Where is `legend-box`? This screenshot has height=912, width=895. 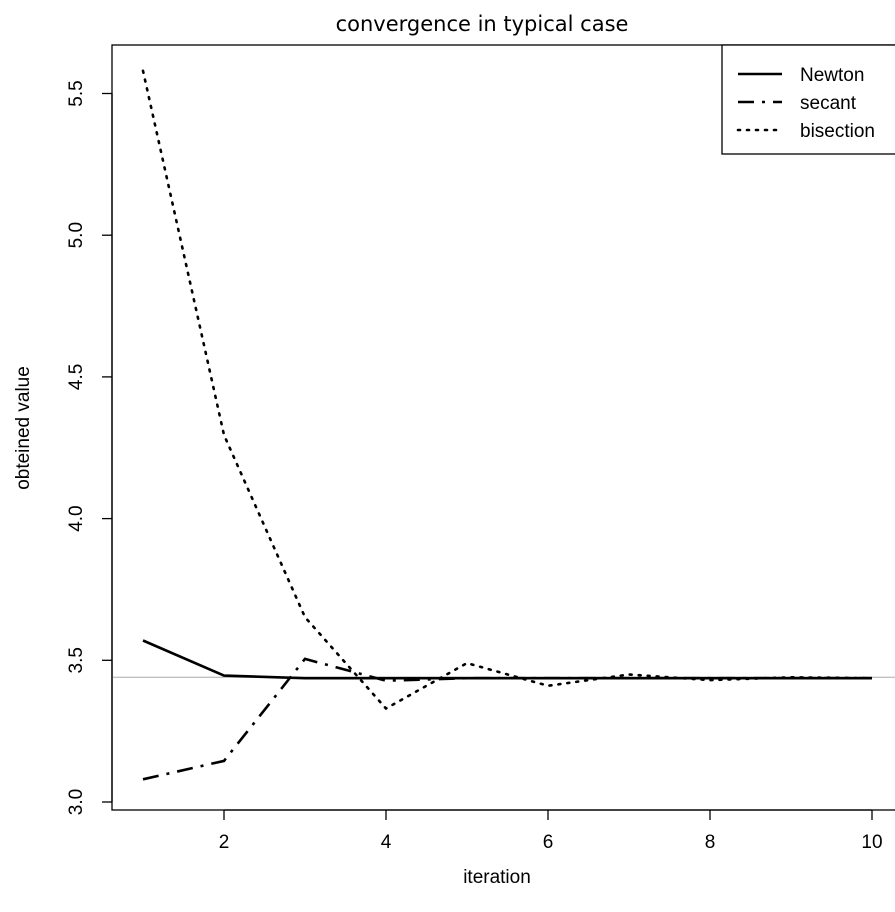 legend-box is located at coordinates (808, 99).